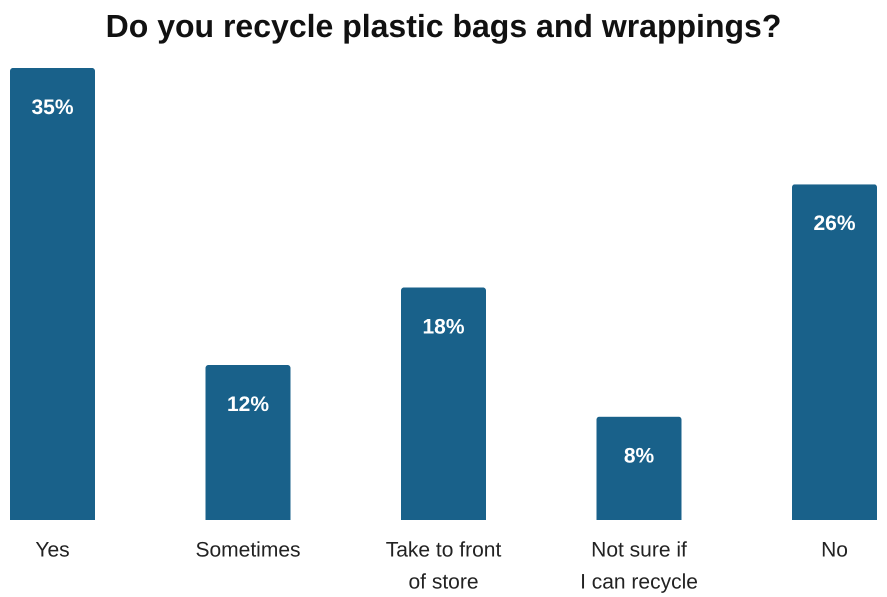 This screenshot has height=597, width=887. What do you see at coordinates (52, 550) in the screenshot?
I see `x-tick-label: Yes` at bounding box center [52, 550].